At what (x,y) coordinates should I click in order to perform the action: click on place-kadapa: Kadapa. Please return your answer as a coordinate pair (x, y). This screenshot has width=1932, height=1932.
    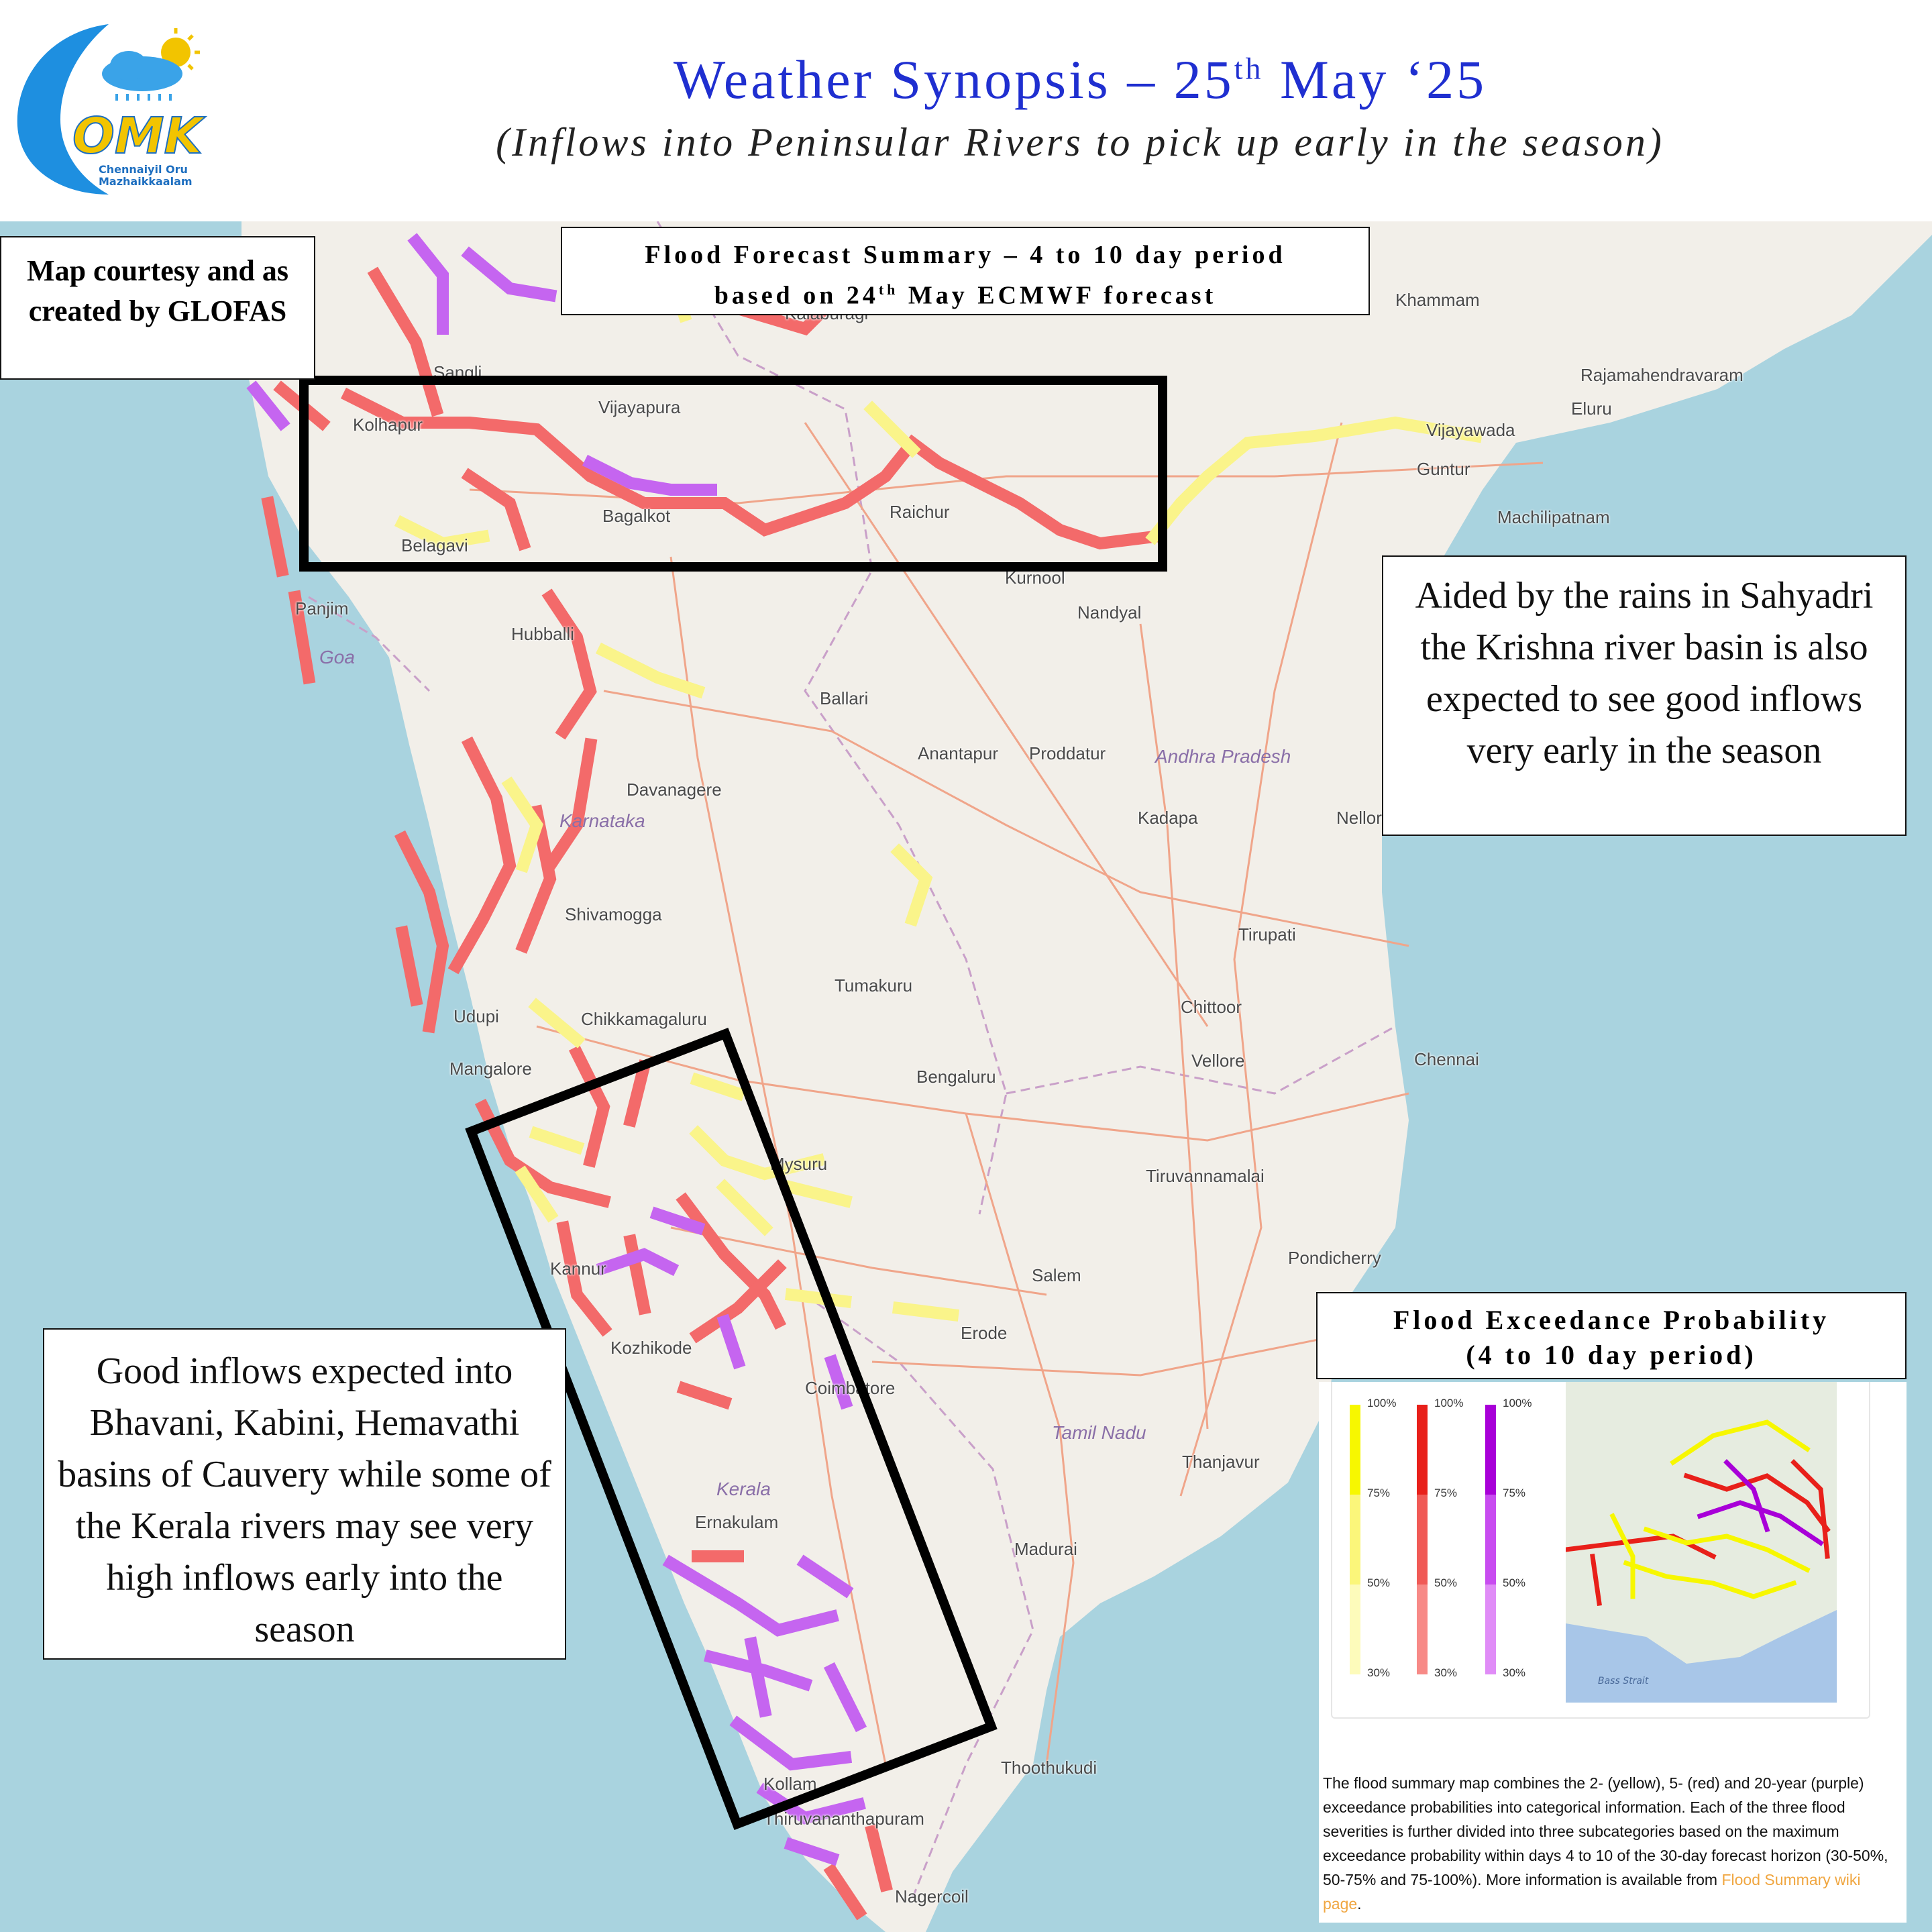
    Looking at the image, I should click on (1168, 818).